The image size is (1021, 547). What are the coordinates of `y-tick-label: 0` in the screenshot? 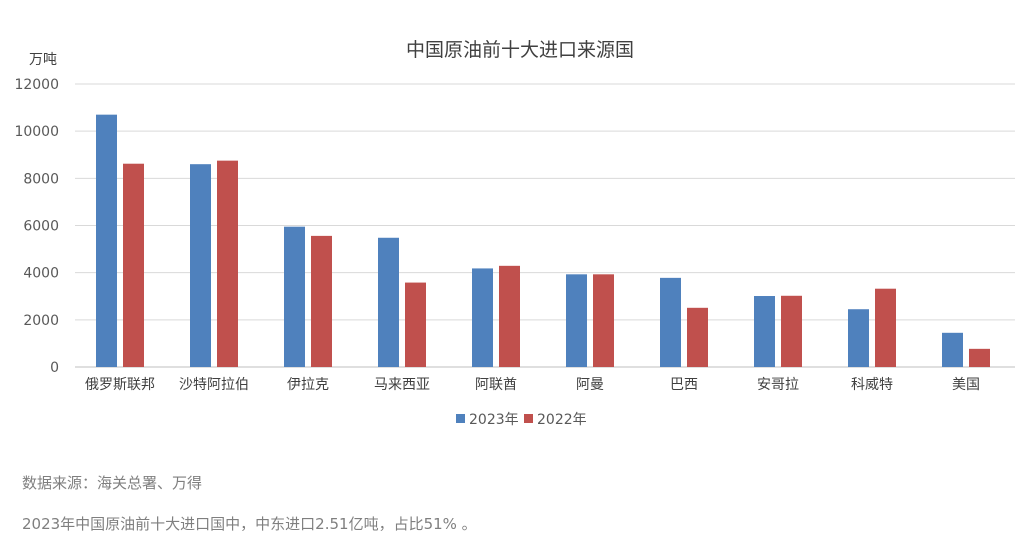 It's located at (54, 368).